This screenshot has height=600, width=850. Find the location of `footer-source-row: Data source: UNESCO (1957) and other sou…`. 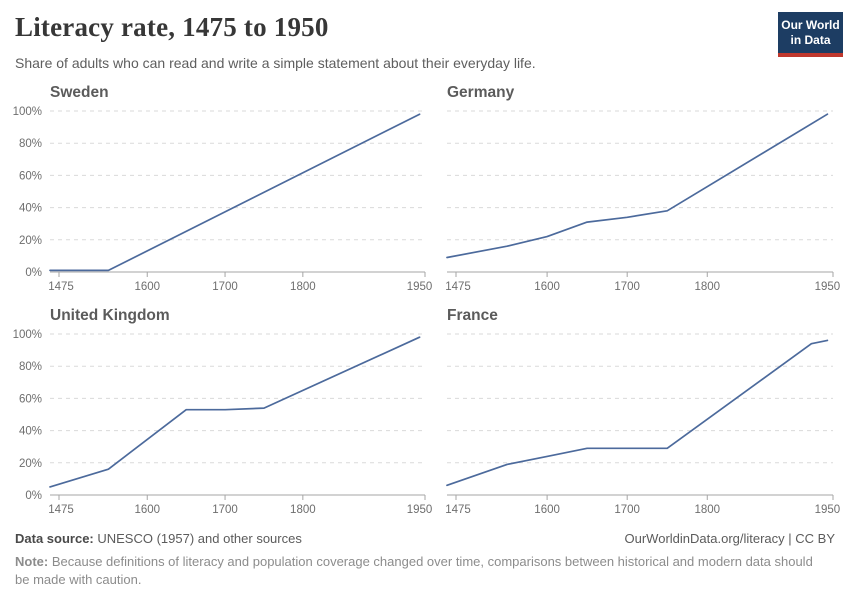

footer-source-row: Data source: UNESCO (1957) and other sou… is located at coordinates (425, 538).